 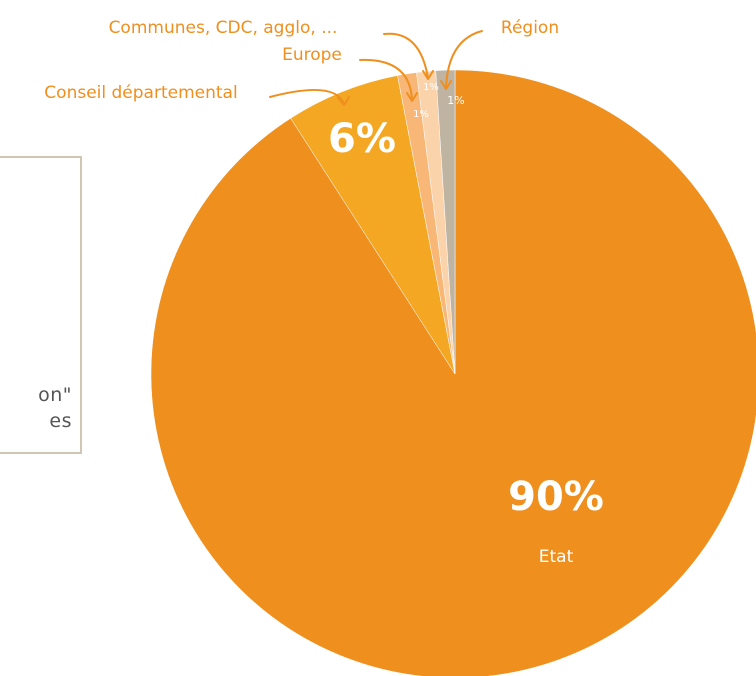 What do you see at coordinates (428, 75) in the screenshot?
I see `arrow-communes-head` at bounding box center [428, 75].